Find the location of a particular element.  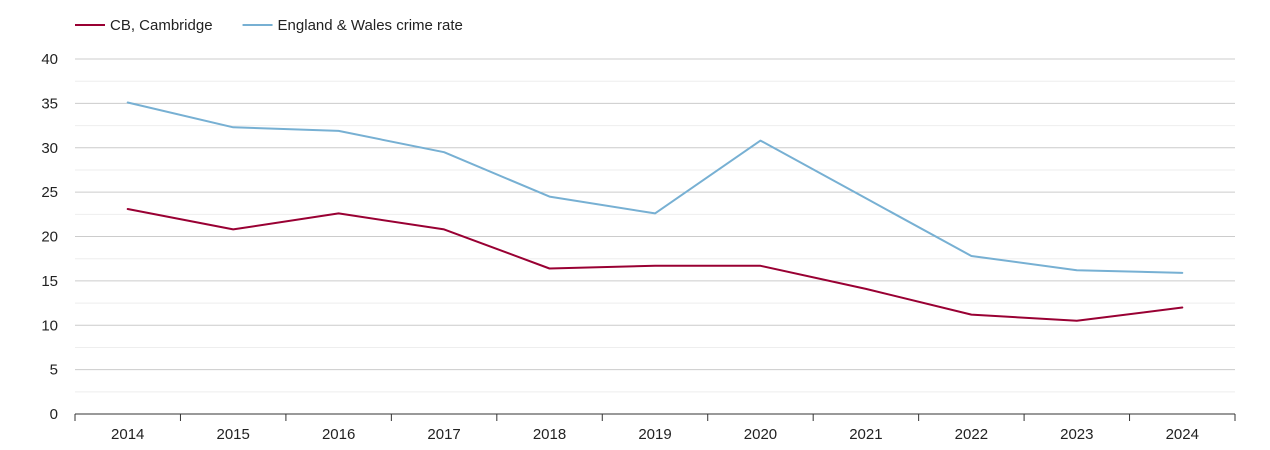

y-tick-label: 20 is located at coordinates (49, 237).